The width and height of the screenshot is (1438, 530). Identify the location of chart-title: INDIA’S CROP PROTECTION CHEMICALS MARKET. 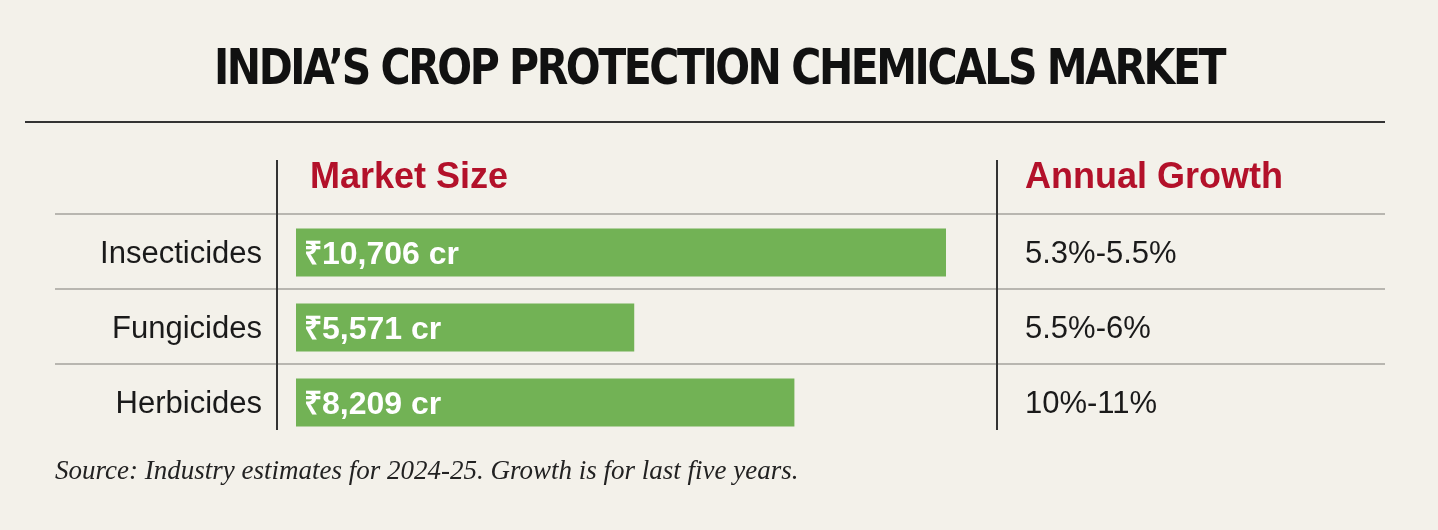
(719, 67).